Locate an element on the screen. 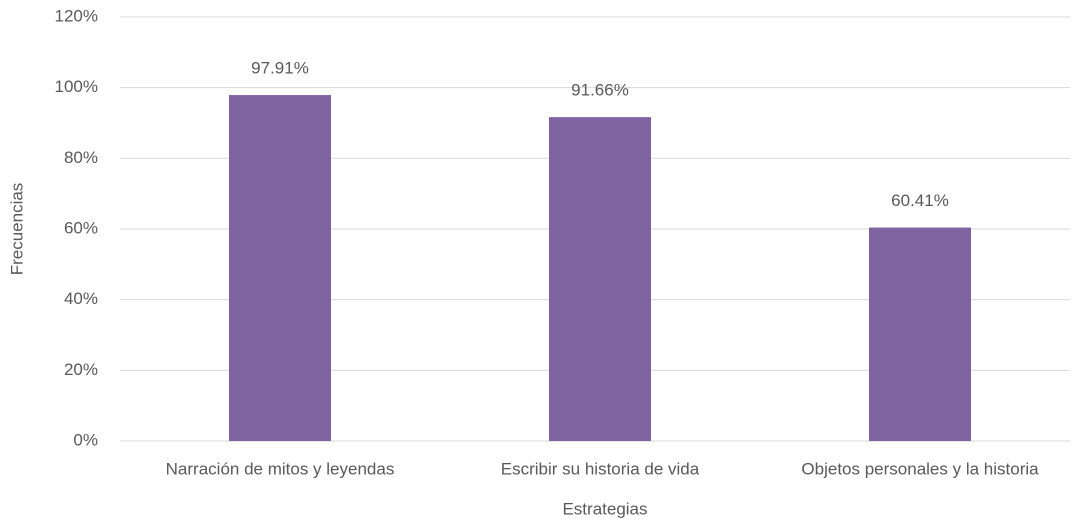  data-label: 60.41% is located at coordinates (920, 200).